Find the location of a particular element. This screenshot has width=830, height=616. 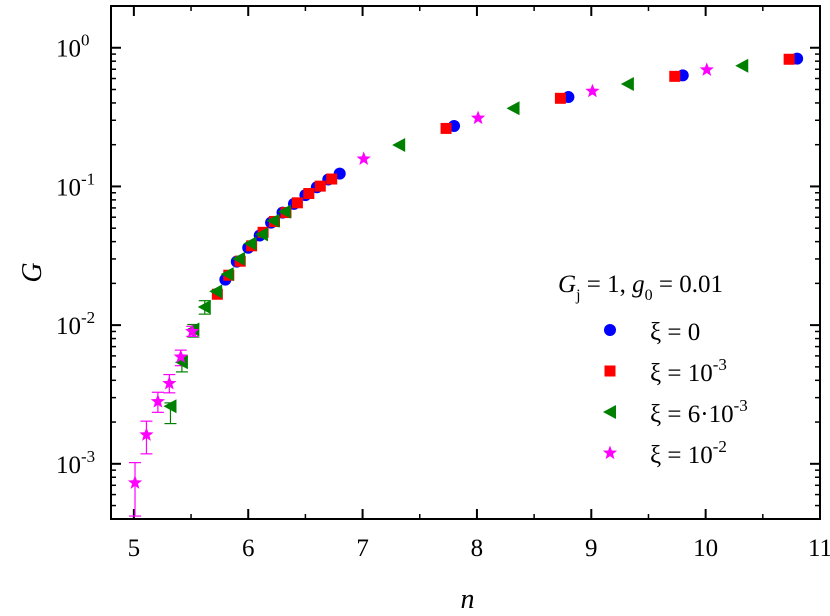

legend-label: ξ = 10-3 is located at coordinates (688, 371).